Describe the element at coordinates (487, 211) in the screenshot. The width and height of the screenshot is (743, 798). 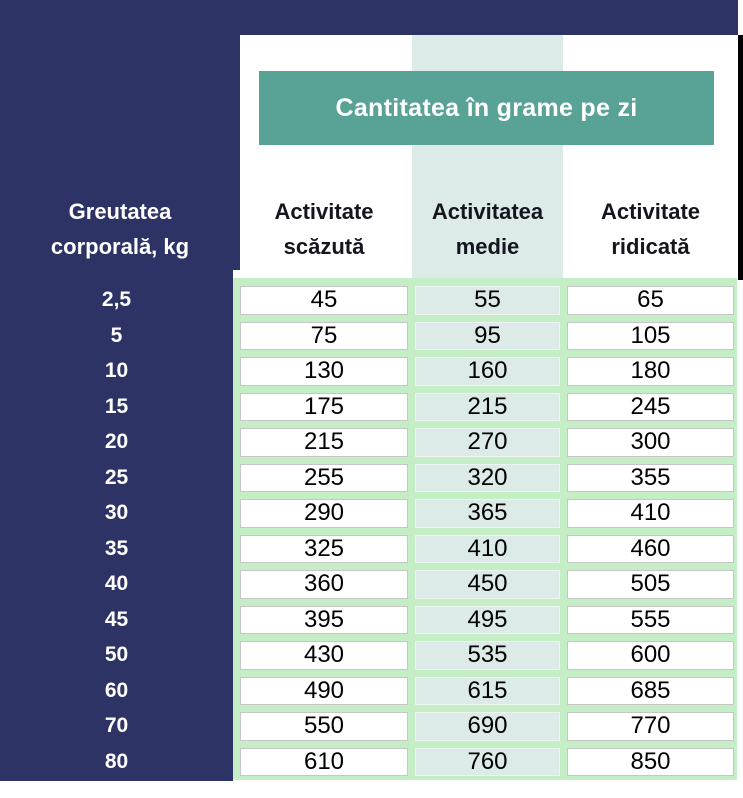
I see `column-header-medium-line1: Activitatea` at that location.